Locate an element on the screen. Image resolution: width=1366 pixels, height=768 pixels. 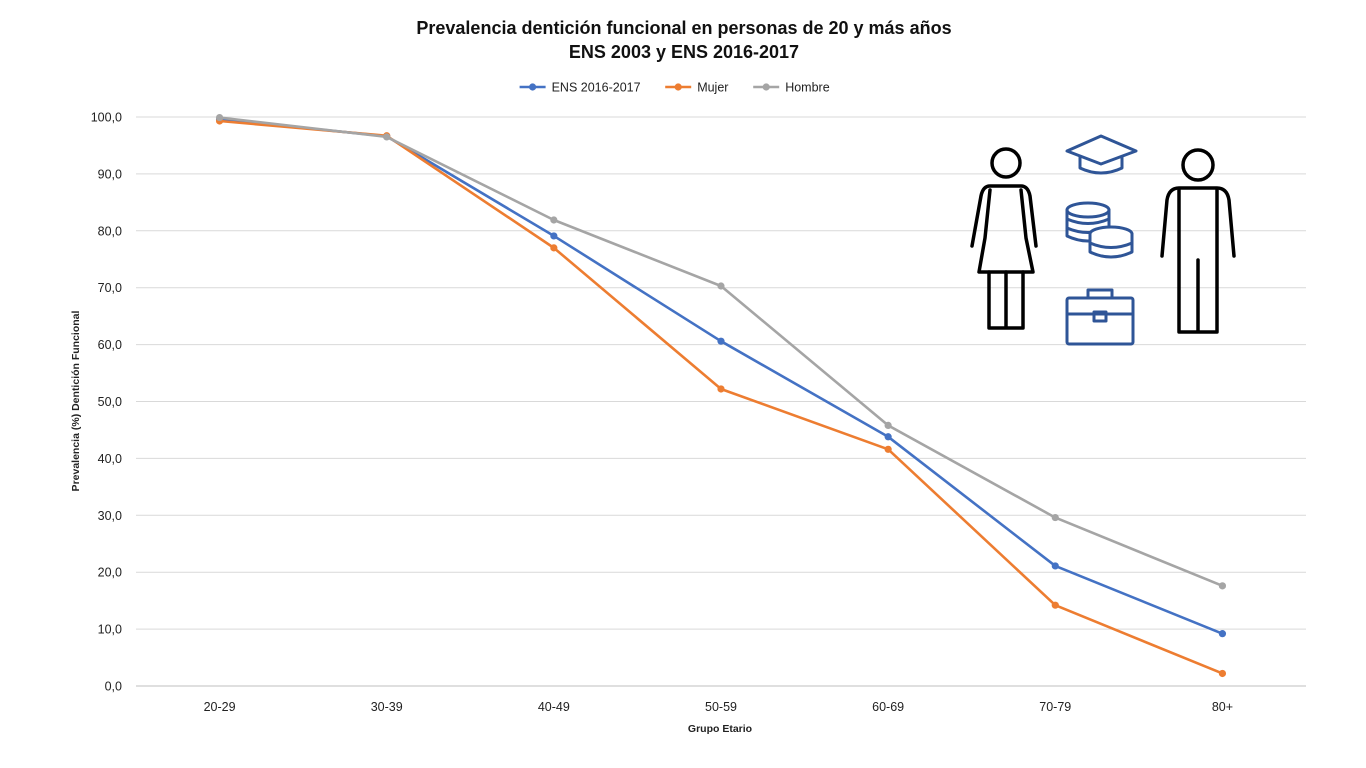
y-tick-label: 80,0 is located at coordinates (110, 231).